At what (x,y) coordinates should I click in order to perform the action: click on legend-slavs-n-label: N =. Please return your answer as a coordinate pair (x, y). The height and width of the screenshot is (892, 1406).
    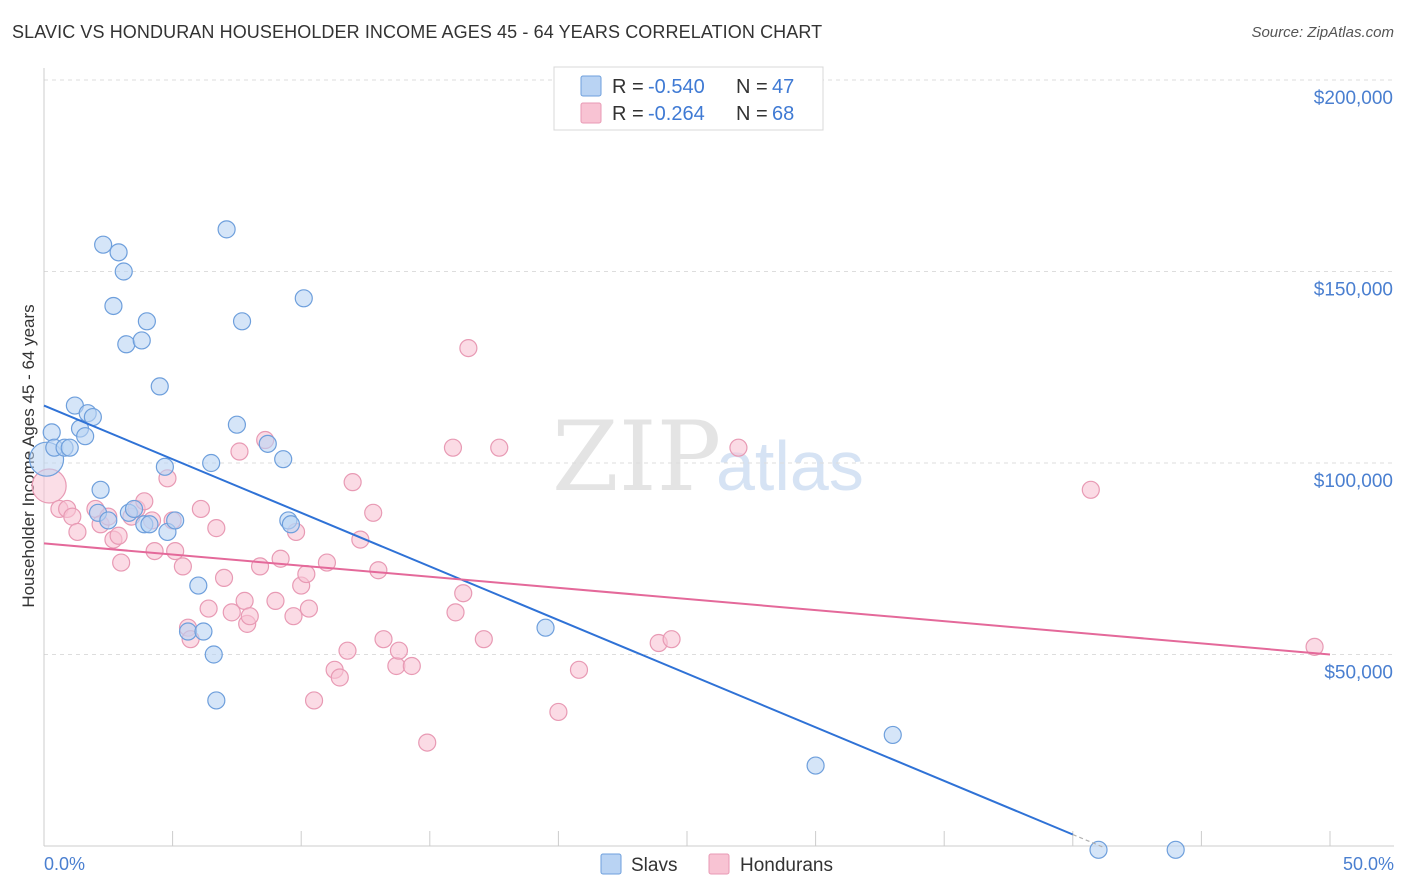
    Looking at the image, I should click on (752, 87).